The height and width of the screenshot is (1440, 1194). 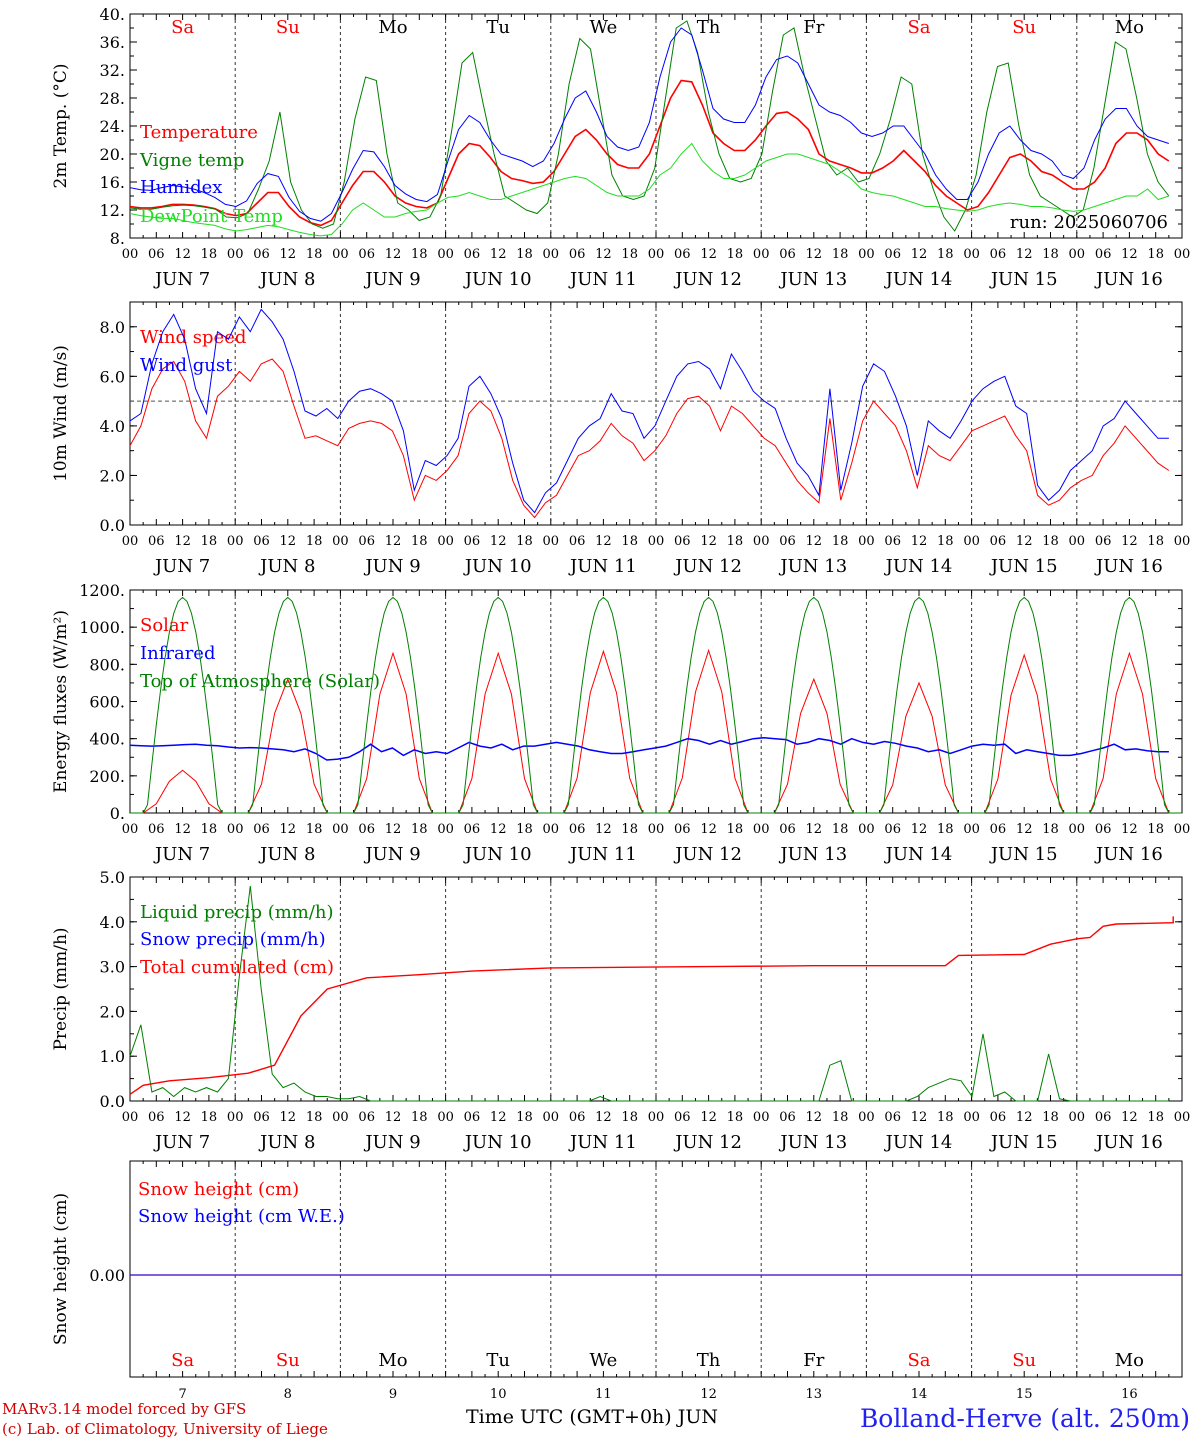 What do you see at coordinates (602, 1142) in the screenshot?
I see `date-label: JUN 11` at bounding box center [602, 1142].